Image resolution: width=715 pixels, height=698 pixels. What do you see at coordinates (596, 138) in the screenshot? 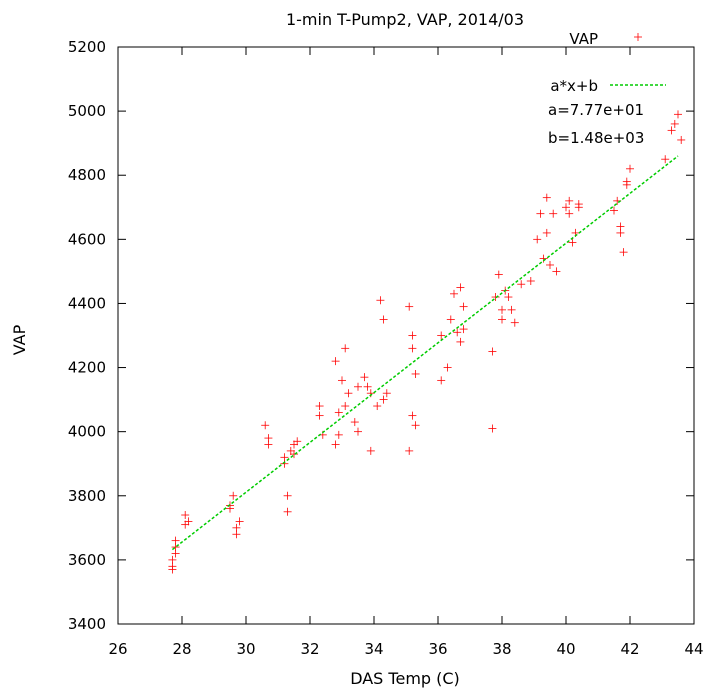
I see `legend-b-text: b=1.48e+03` at bounding box center [596, 138].